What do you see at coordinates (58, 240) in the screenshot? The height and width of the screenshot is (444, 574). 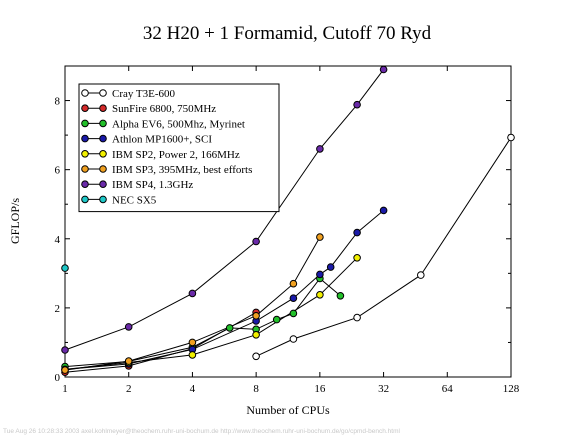 I see `y-tick-label-4: 4` at bounding box center [58, 240].